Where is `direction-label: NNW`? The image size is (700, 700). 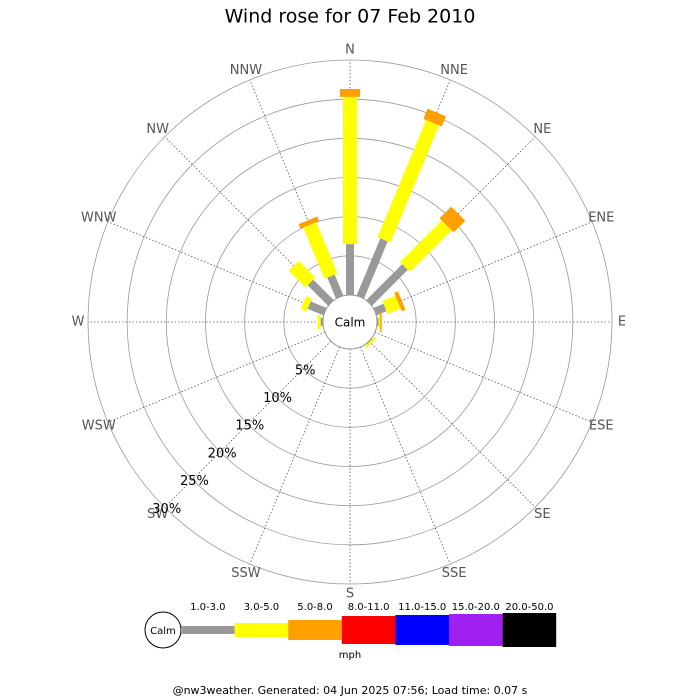 direction-label: NNW is located at coordinates (246, 70).